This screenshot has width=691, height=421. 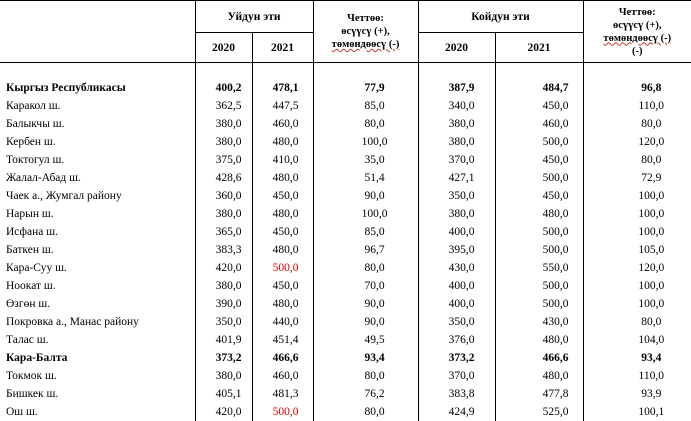 What do you see at coordinates (365, 394) in the screenshot?
I see `beef-change-cell: 76,2` at bounding box center [365, 394].